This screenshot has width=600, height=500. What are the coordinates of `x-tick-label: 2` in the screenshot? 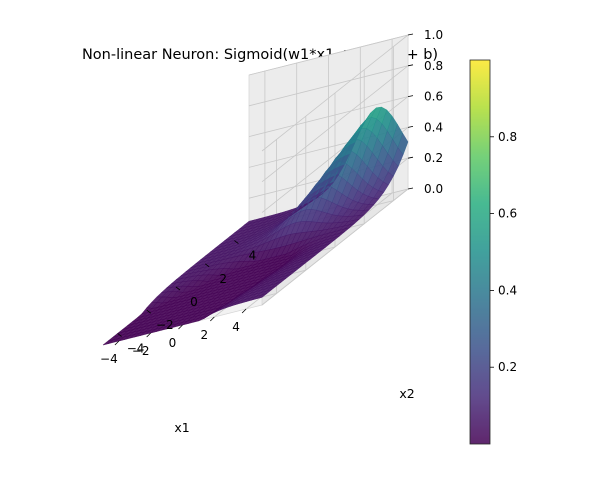 It's located at (204, 335).